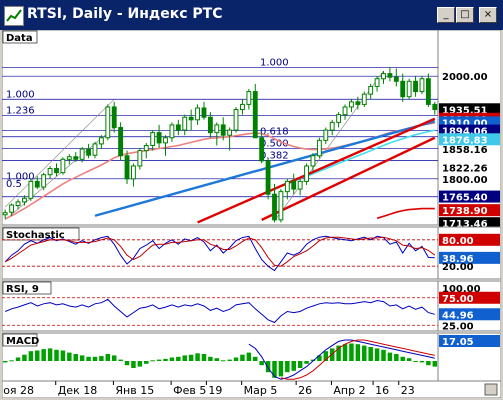 Image resolution: width=503 pixels, height=400 pixels. Describe the element at coordinates (382, 390) in the screenshot. I see `x-axis-label: 16` at that location.